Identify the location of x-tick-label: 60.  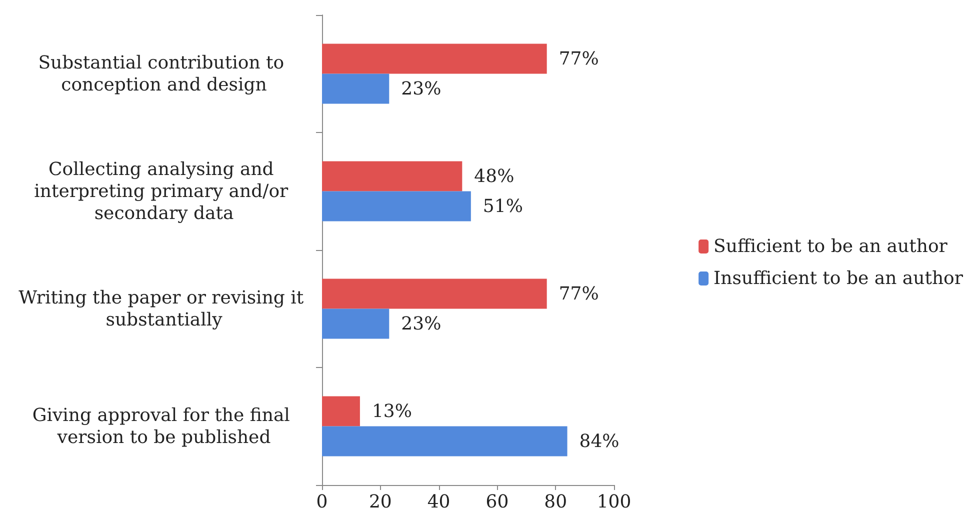
(497, 502).